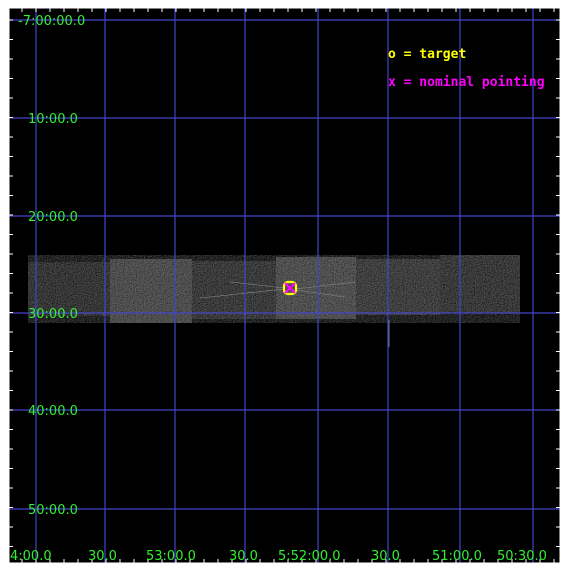  What do you see at coordinates (309, 556) in the screenshot?
I see `x-tick-label: 5:52:00.0` at bounding box center [309, 556].